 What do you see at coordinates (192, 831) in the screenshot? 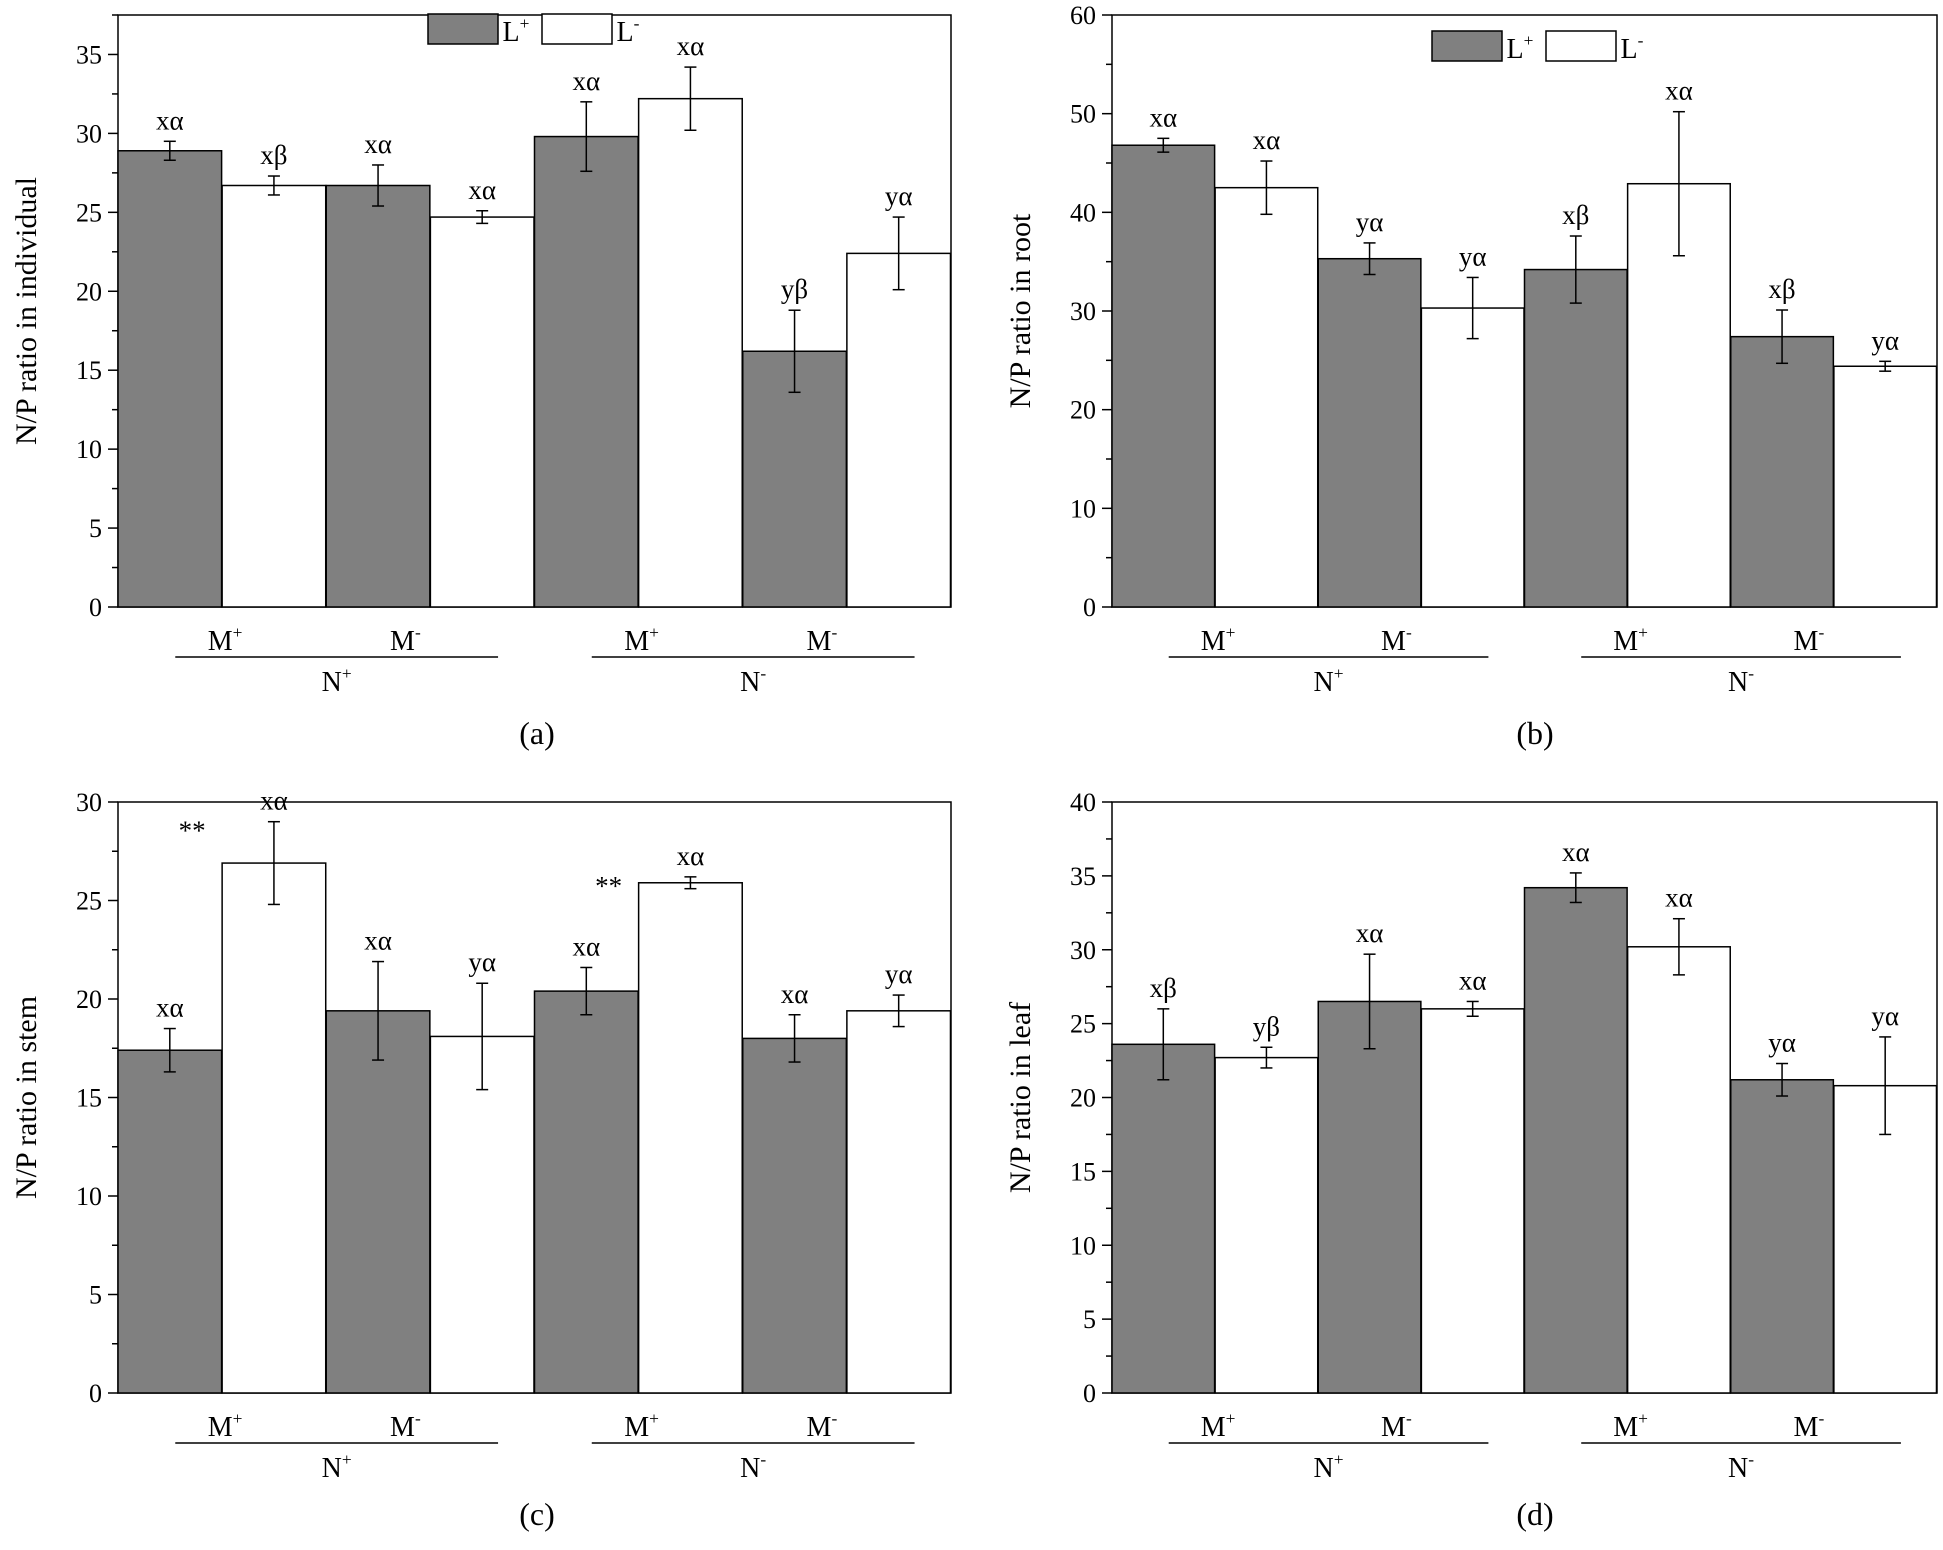
I see `star-marker: **` at bounding box center [192, 831].